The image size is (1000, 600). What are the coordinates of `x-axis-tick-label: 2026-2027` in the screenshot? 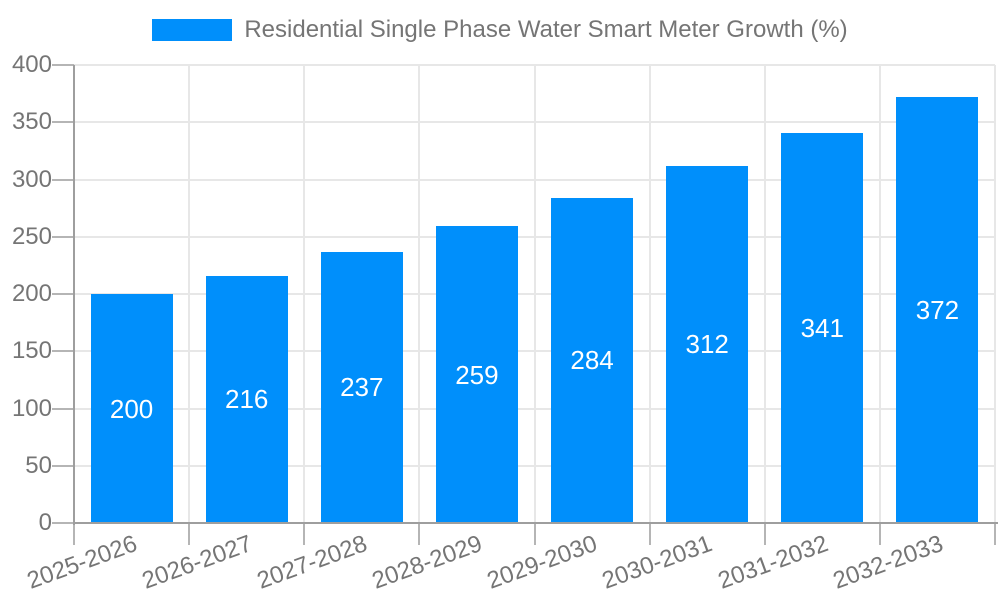 It's located at (197, 562).